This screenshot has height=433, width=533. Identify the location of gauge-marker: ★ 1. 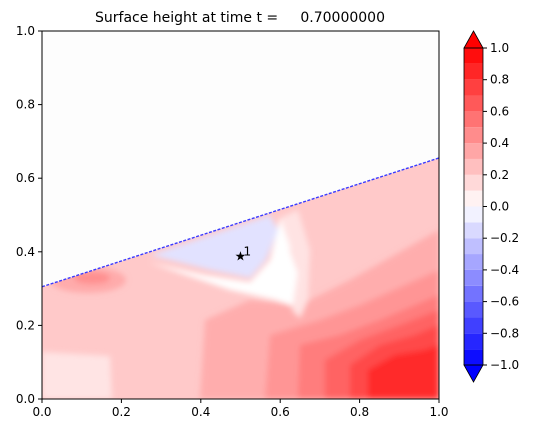
(243, 254).